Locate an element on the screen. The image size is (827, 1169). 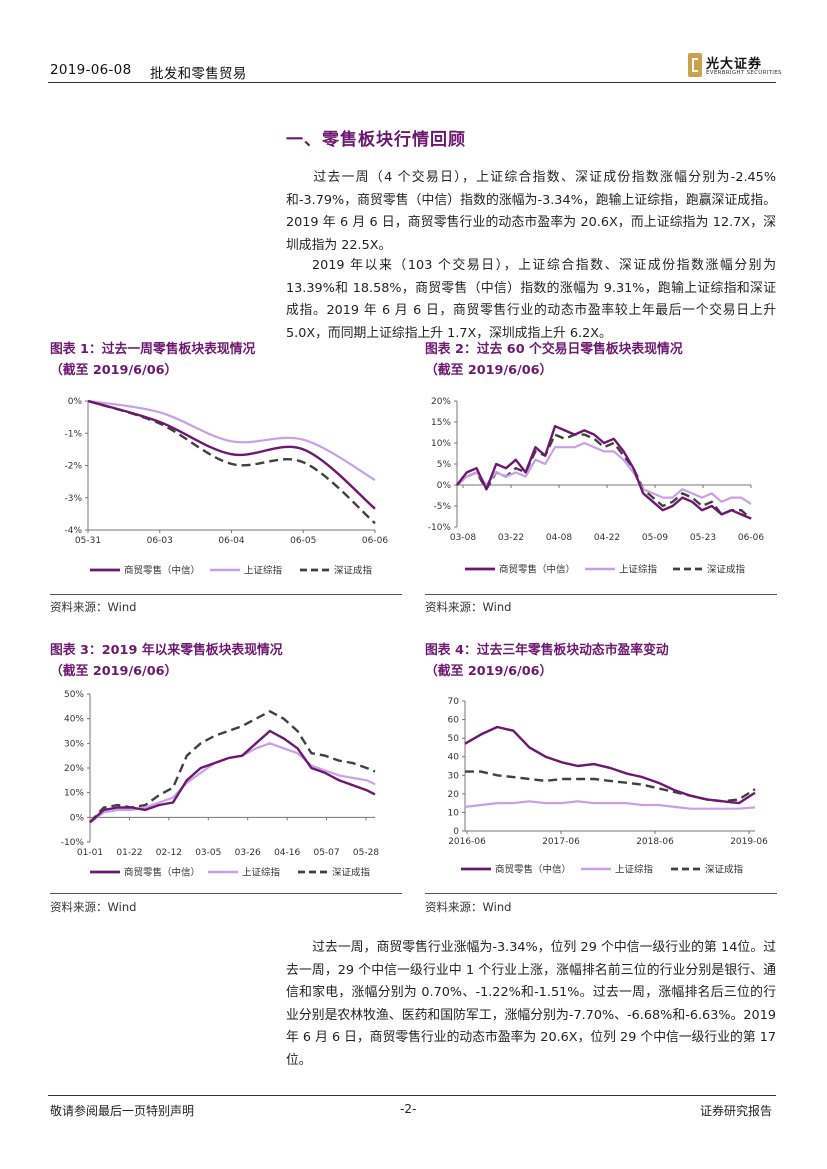
chart2-x-tick-label: 06-06 is located at coordinates (751, 538).